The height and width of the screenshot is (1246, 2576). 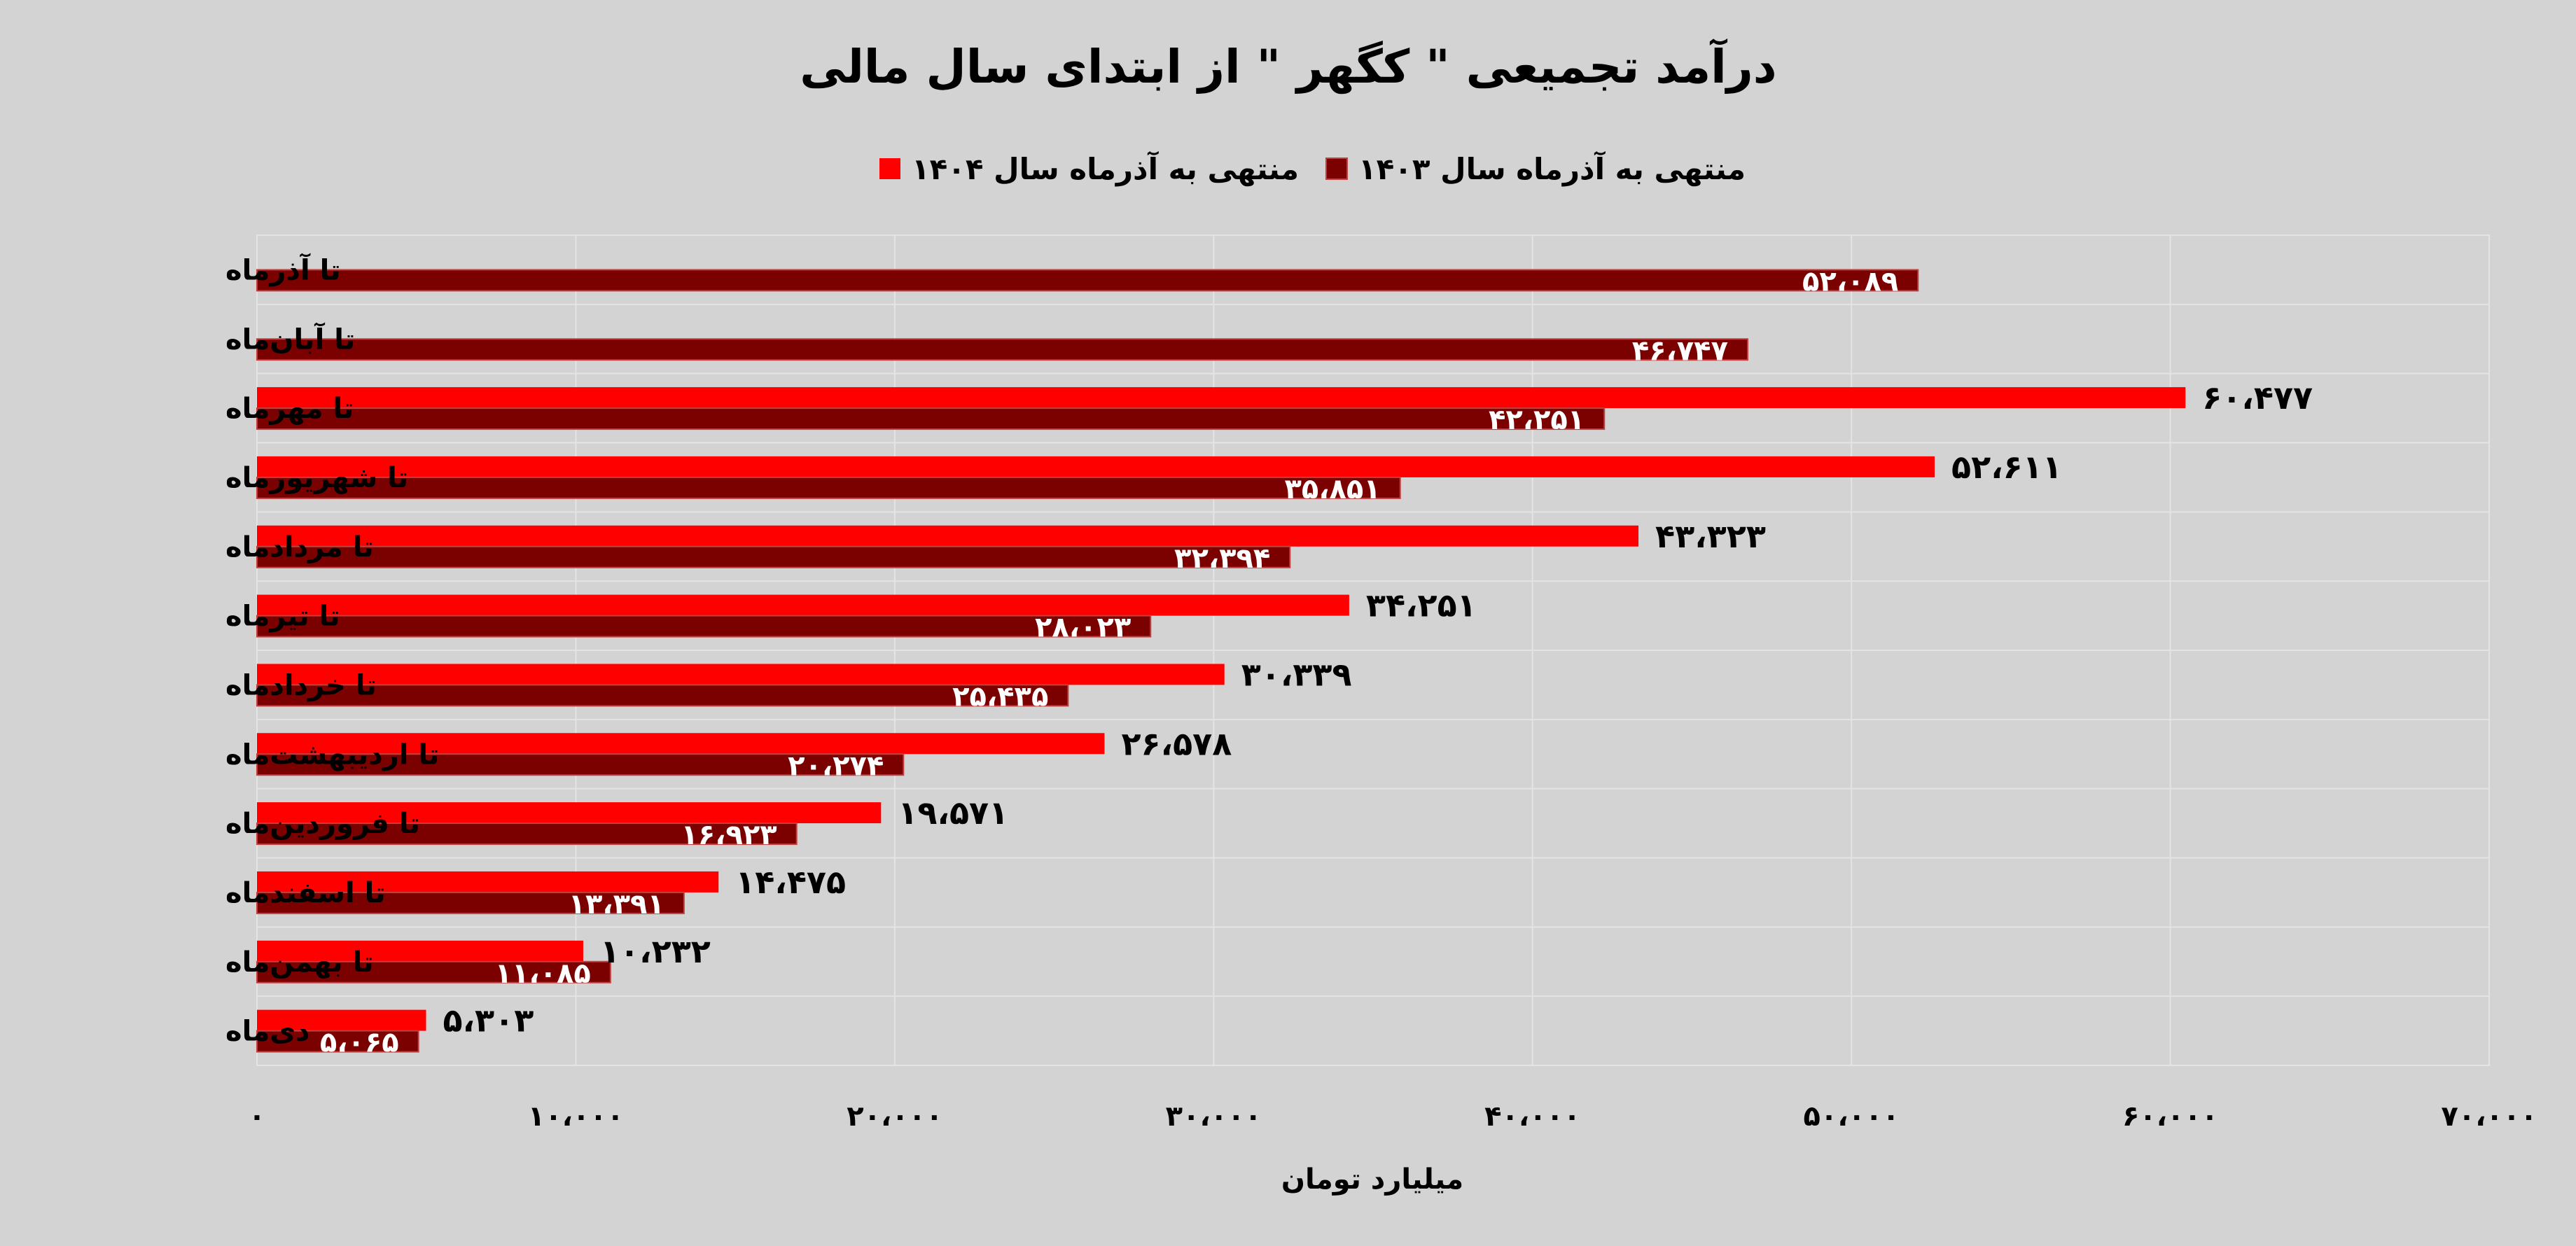 What do you see at coordinates (2489, 1116) in the screenshot?
I see `x-tick-label: ۷۰،۰۰۰` at bounding box center [2489, 1116].